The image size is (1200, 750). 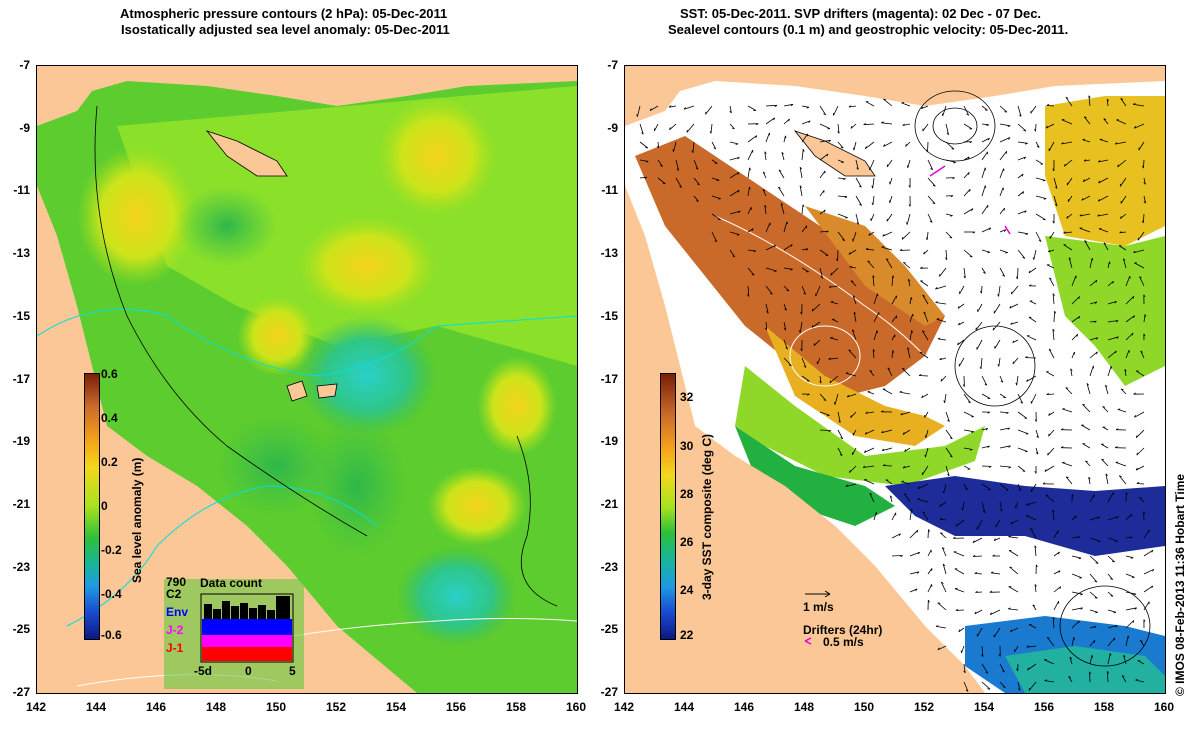 I want to click on data-count-chart, so click(x=247, y=628).